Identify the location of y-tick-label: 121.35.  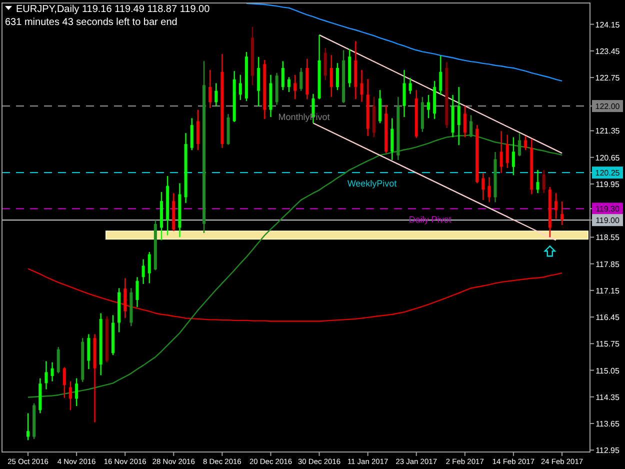
(607, 131).